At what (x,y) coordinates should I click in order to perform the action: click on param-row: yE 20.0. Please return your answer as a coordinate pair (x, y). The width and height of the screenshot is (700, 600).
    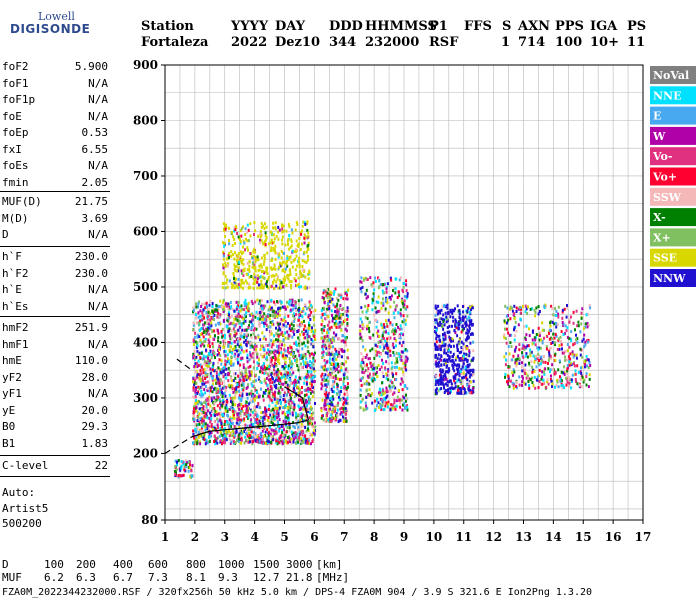
    Looking at the image, I should click on (55, 412).